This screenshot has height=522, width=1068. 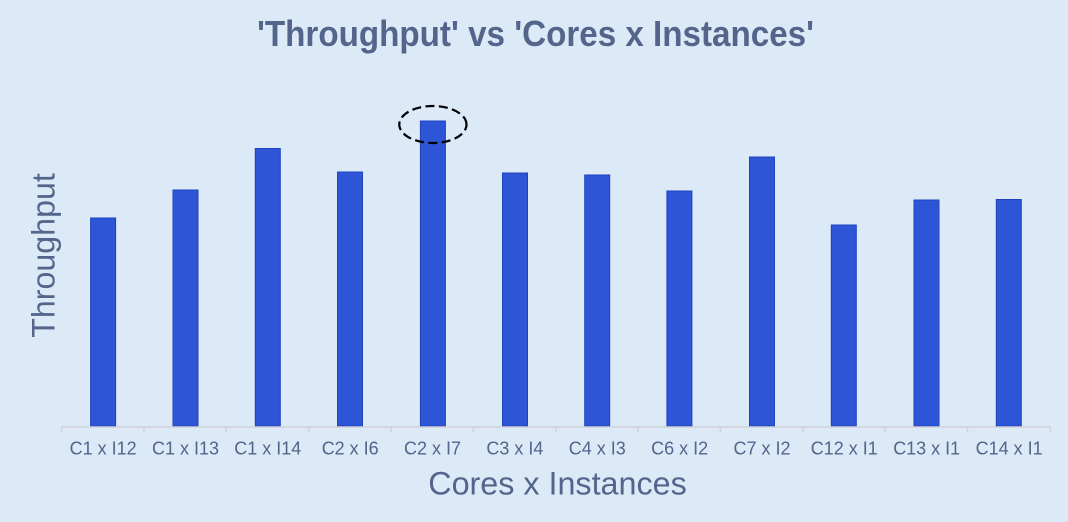 What do you see at coordinates (514, 448) in the screenshot?
I see `svg-text: C3 x I4` at bounding box center [514, 448].